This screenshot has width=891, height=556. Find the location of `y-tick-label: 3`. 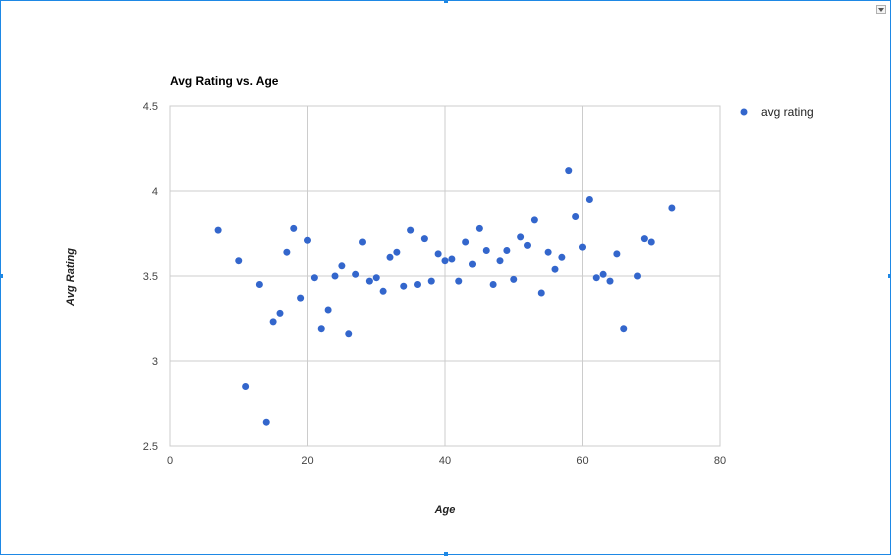

y-tick-label: 3 is located at coordinates (155, 362).